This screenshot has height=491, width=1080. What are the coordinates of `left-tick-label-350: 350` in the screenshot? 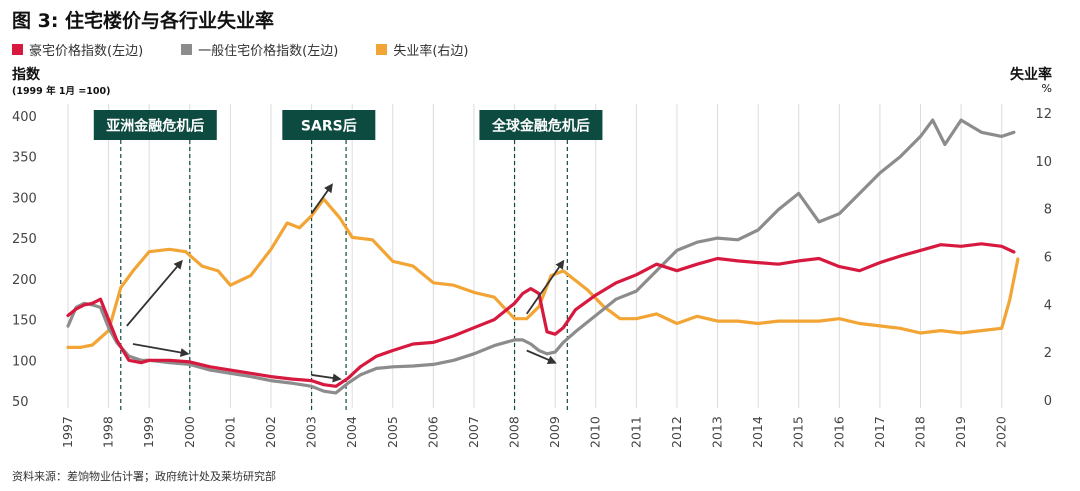 It's located at (24, 158).